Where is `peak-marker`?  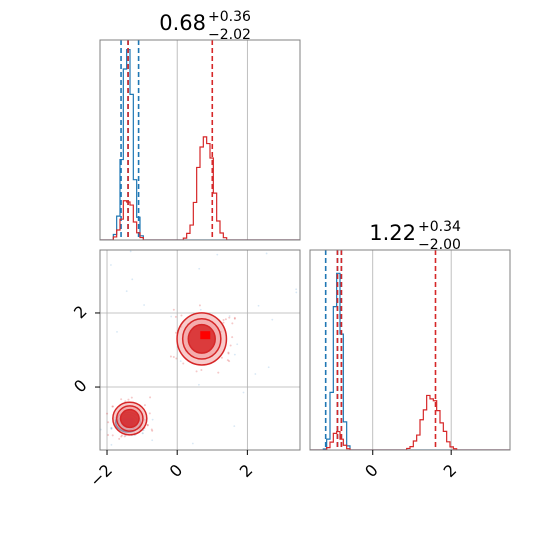 peak-marker is located at coordinates (205, 335).